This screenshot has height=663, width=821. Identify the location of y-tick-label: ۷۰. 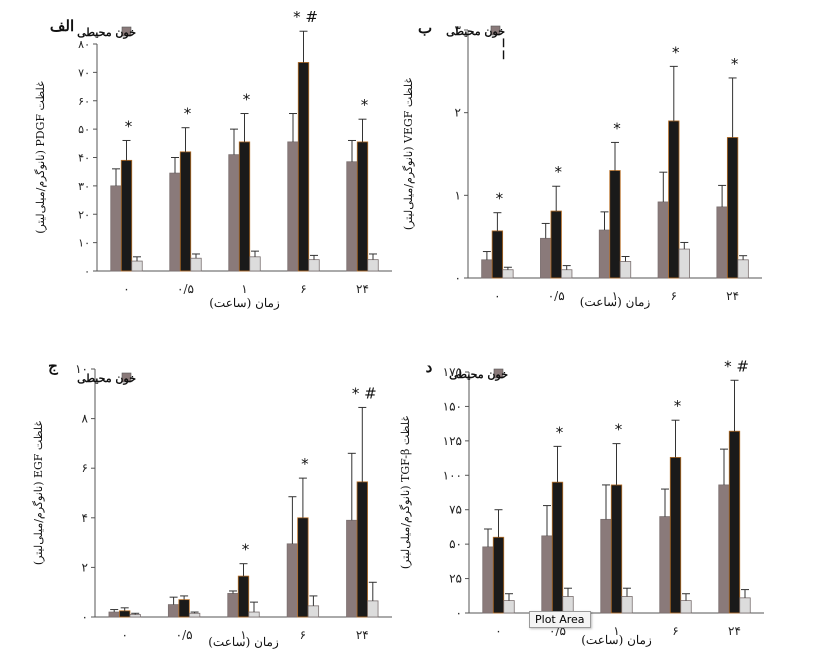
(84, 72).